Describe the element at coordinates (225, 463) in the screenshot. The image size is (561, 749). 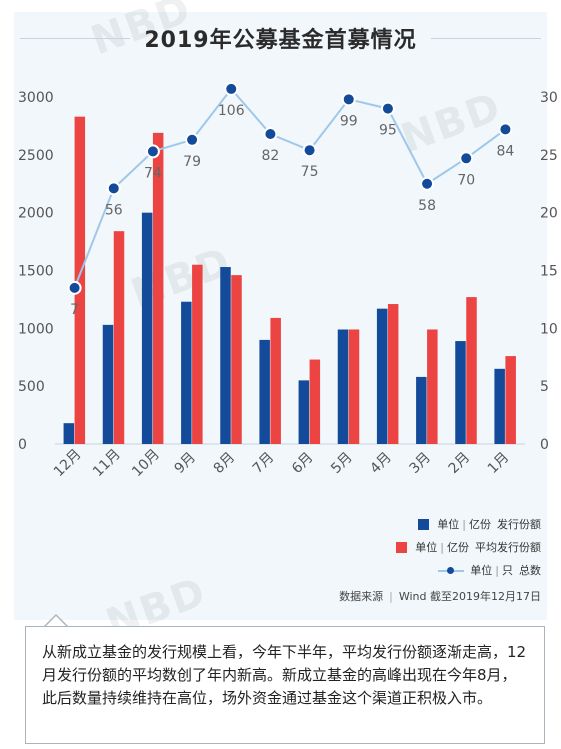
I see `x-tick-label: 8月` at that location.